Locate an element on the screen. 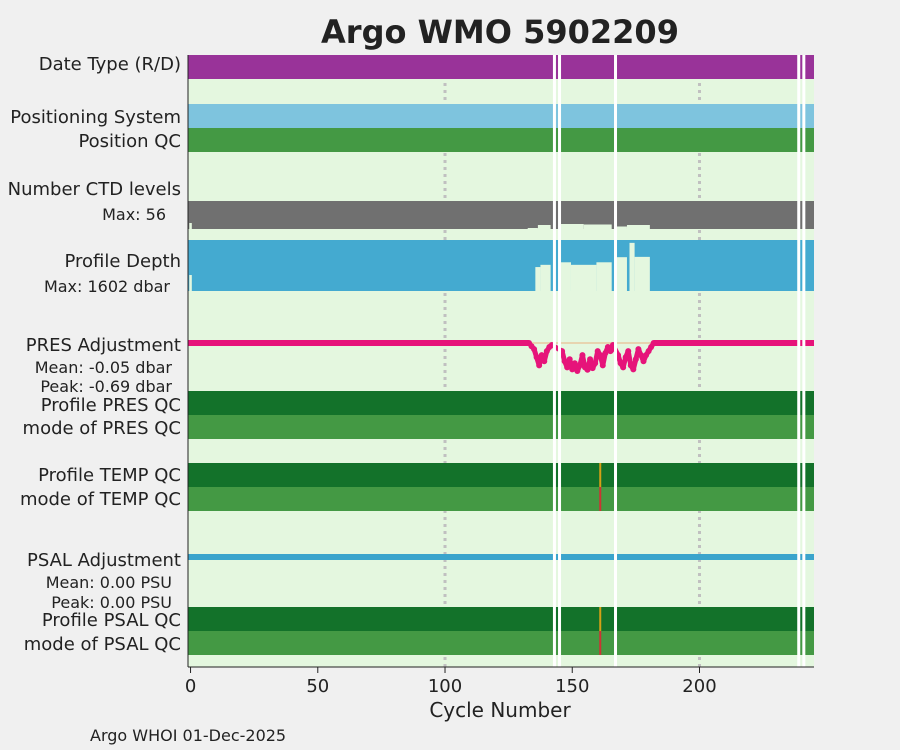  footer-credit: Argo WHOI 01-Dec-2025 is located at coordinates (188, 735).